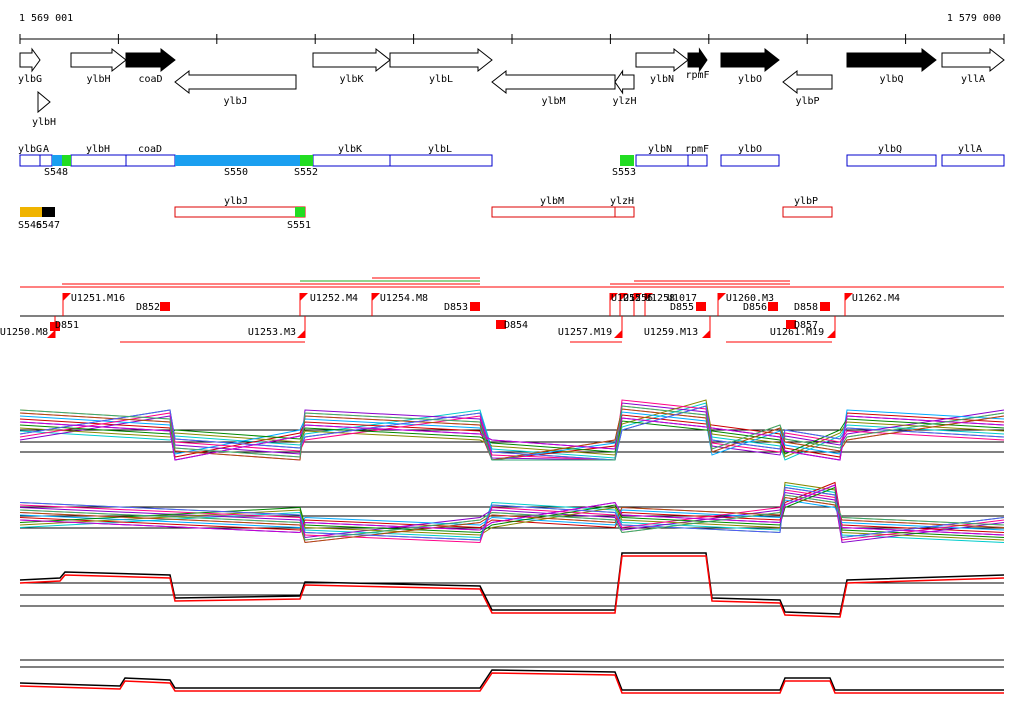 The height and width of the screenshot is (714, 1024). I want to click on gene-label: coaD, so click(150, 79).